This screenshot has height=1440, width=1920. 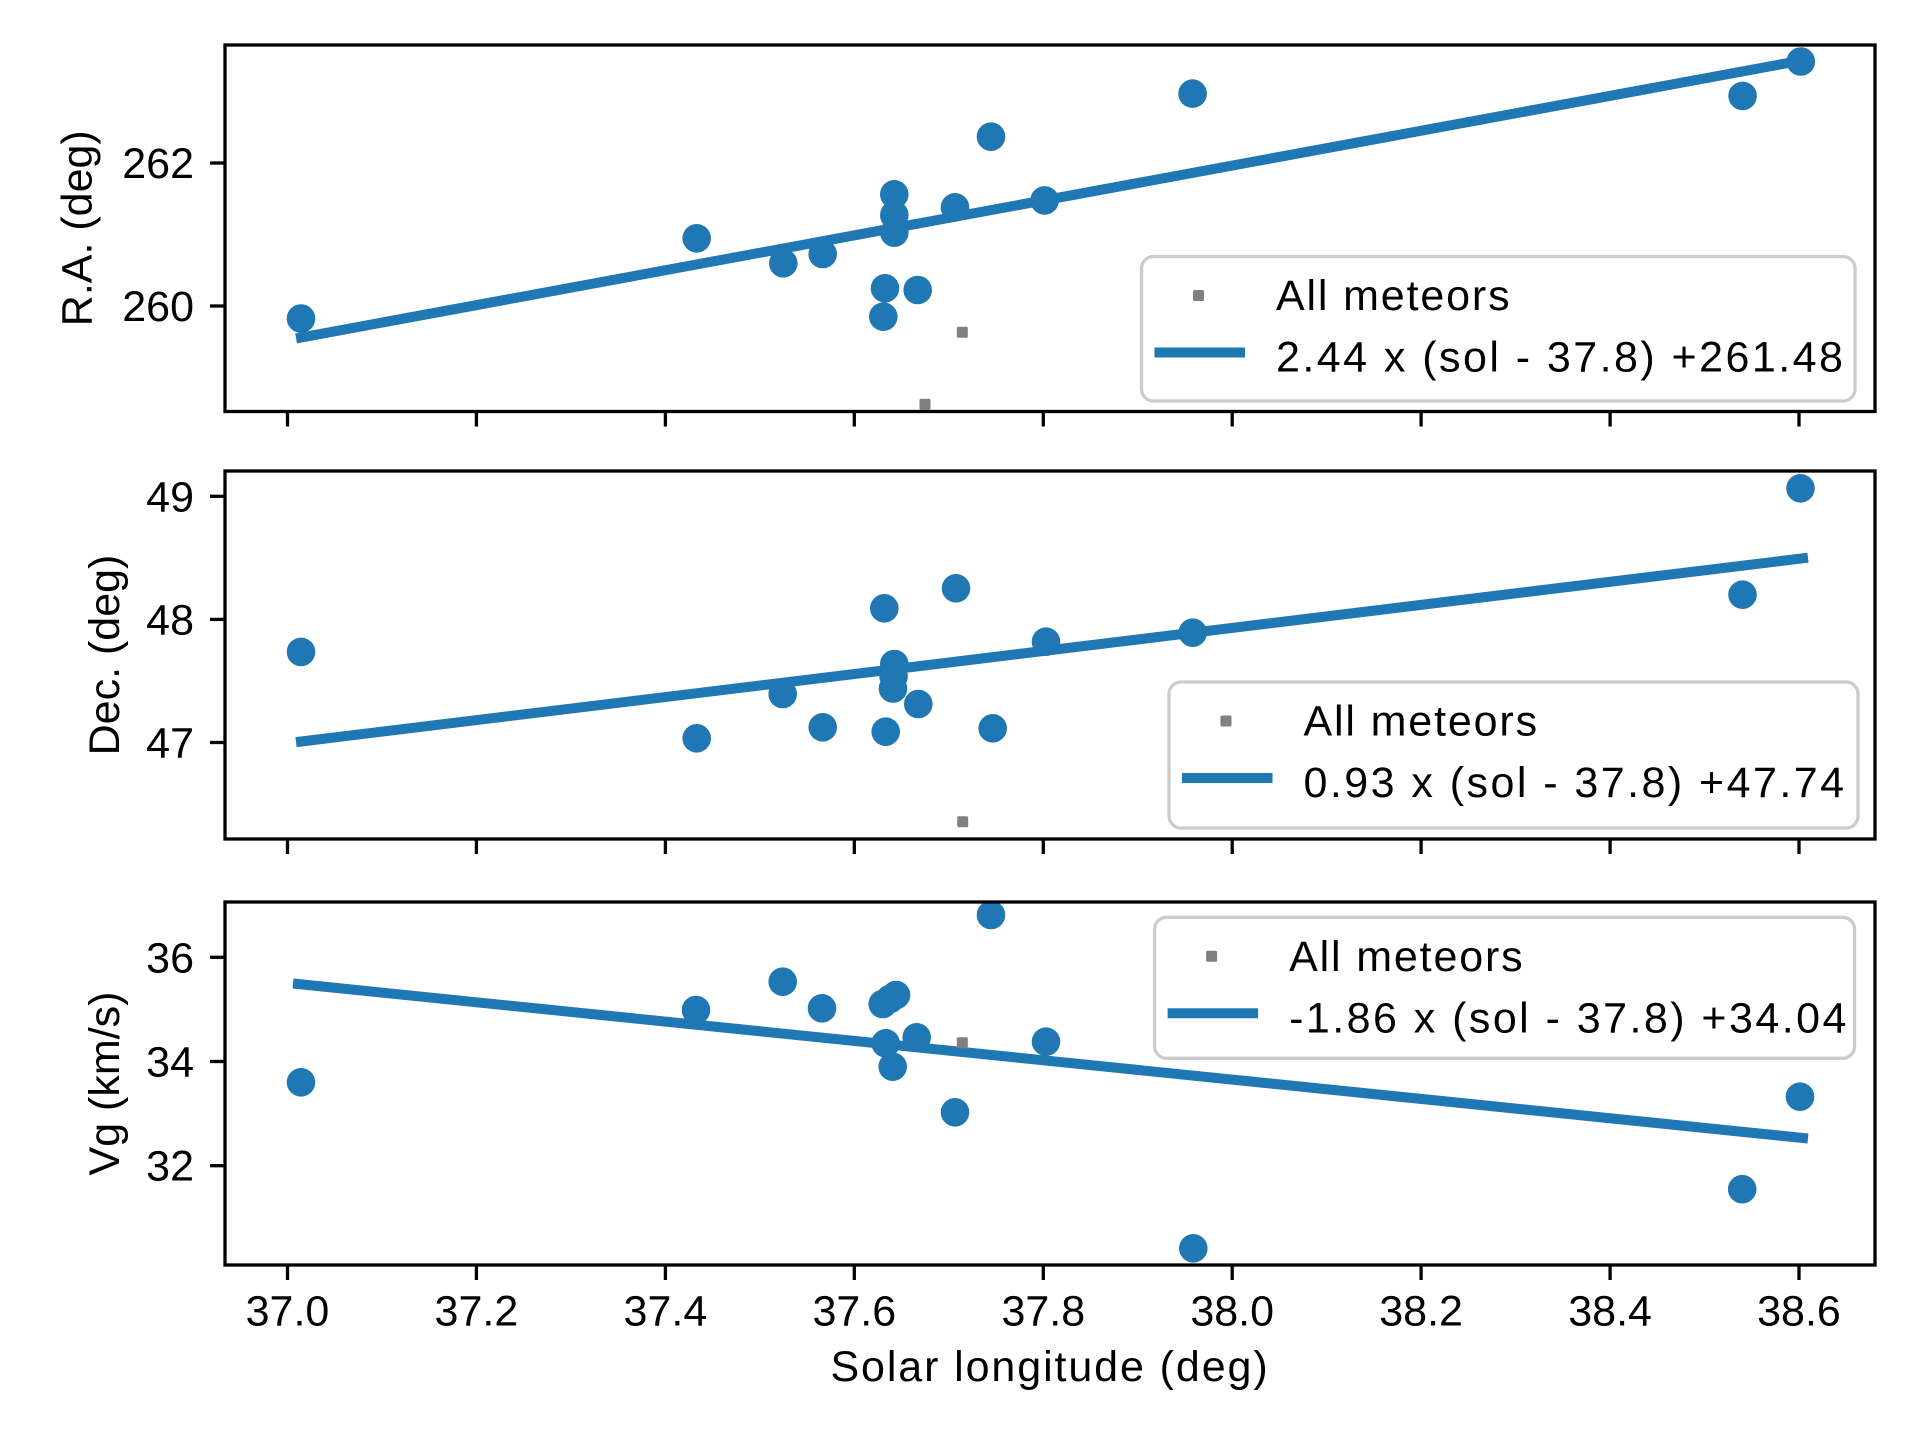 I want to click on svg-text: 38.0, so click(x=1232, y=1311).